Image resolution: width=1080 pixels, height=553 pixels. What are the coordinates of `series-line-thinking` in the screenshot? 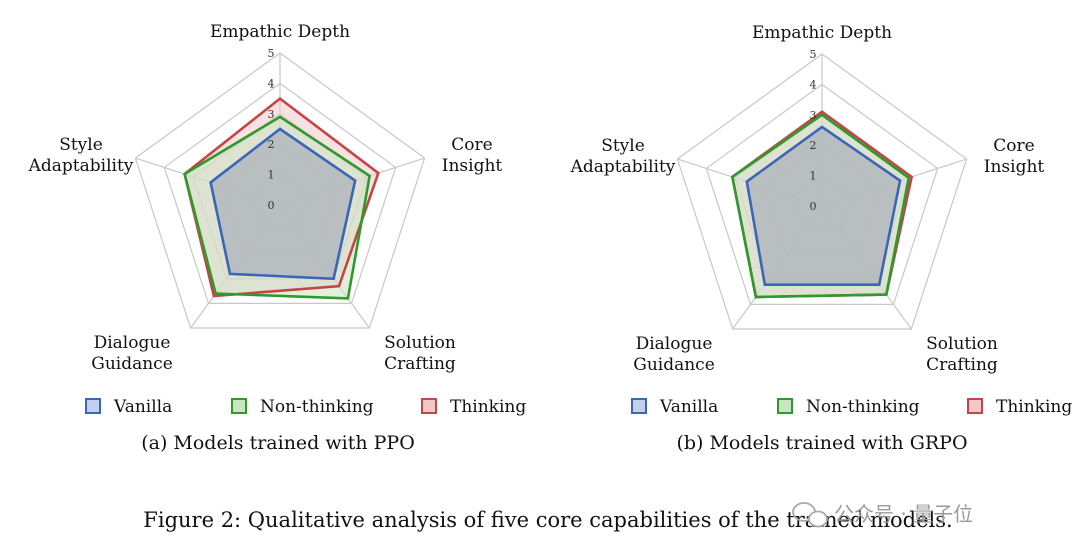 It's located at (281, 197).